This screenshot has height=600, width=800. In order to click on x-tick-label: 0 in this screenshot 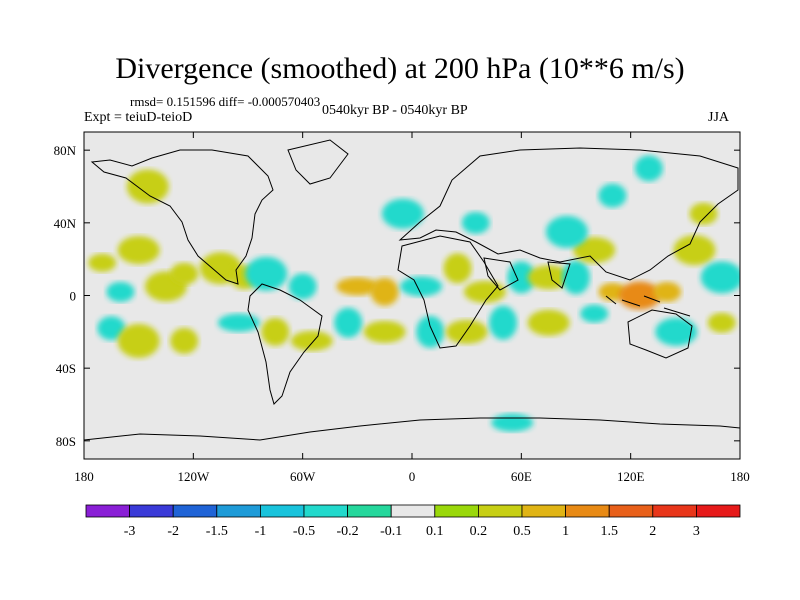, I will do `click(412, 476)`.